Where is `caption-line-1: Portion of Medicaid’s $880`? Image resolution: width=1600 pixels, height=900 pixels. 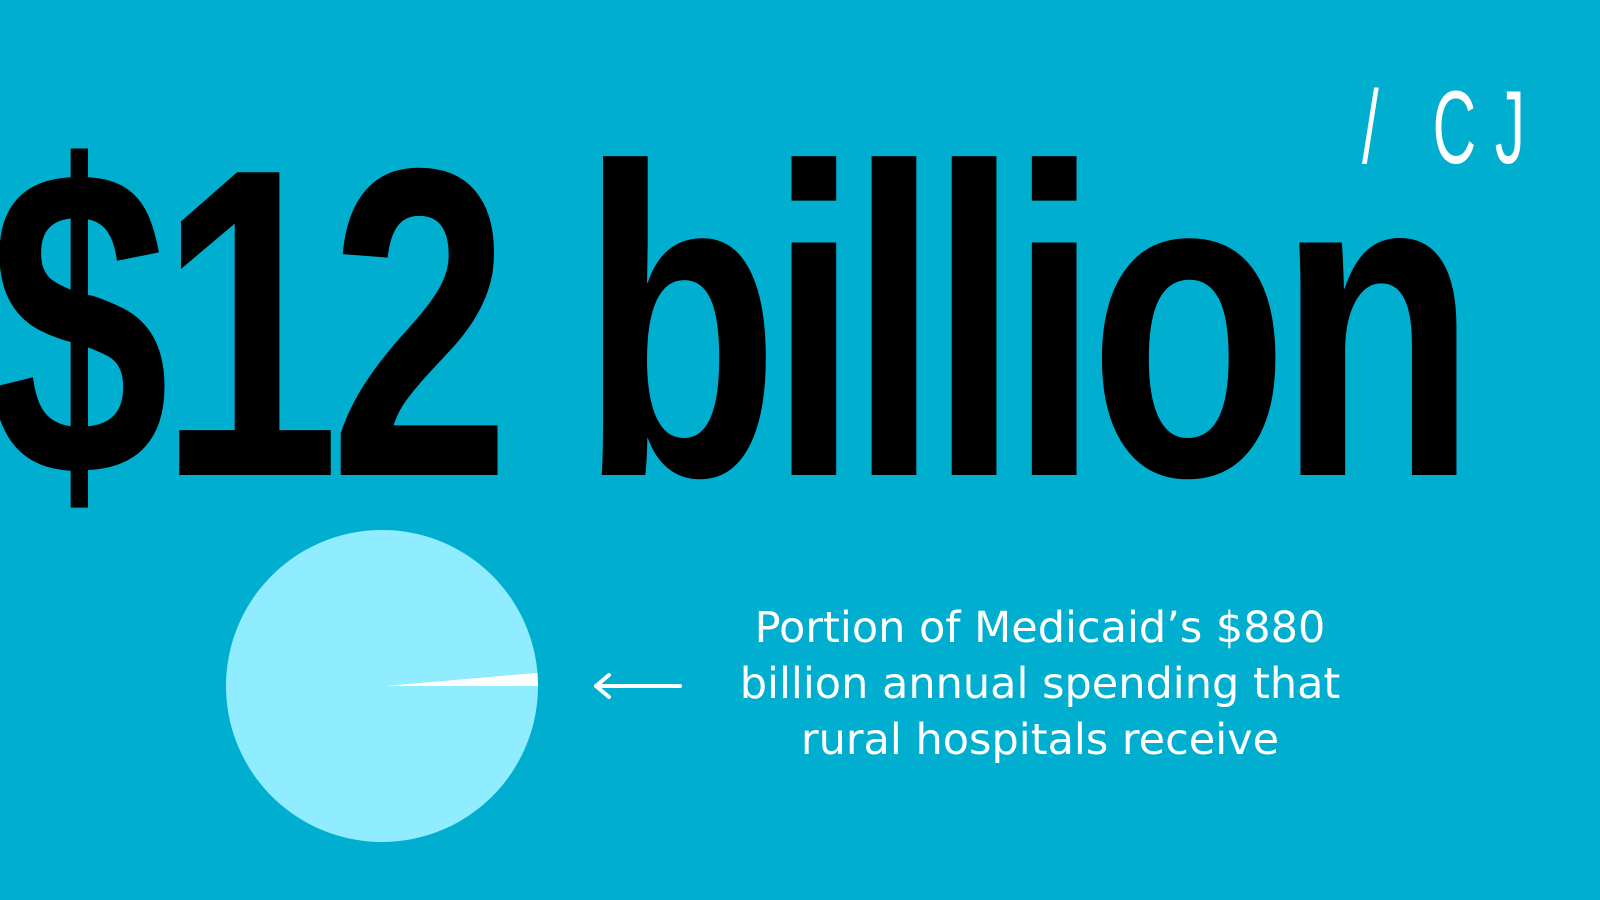 caption-line-1: Portion of Medicaid’s $880 is located at coordinates (1040, 628).